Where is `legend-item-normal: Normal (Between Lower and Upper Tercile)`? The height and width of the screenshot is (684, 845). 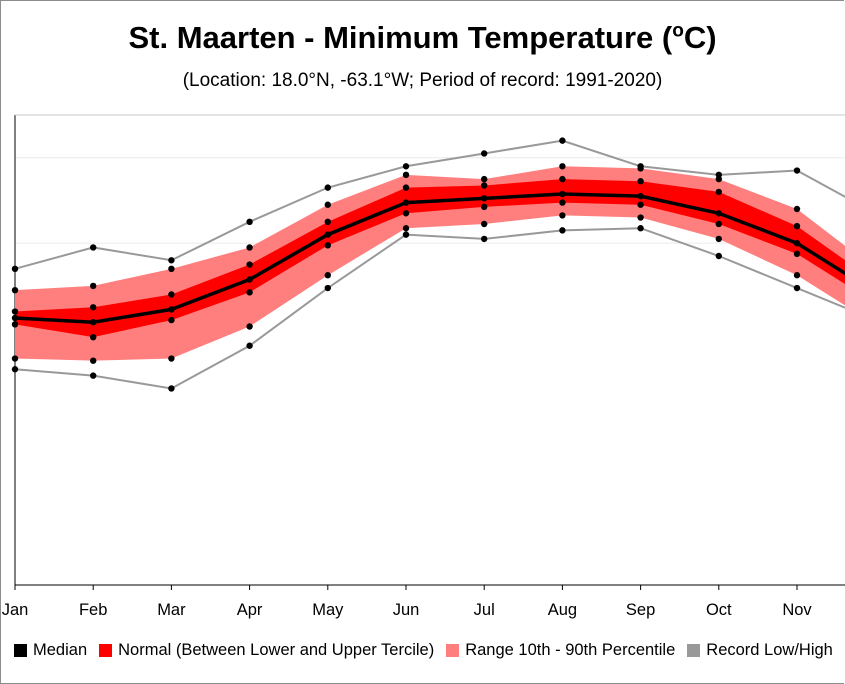
legend-item-normal: Normal (Between Lower and Upper Tercile) is located at coordinates (266, 650).